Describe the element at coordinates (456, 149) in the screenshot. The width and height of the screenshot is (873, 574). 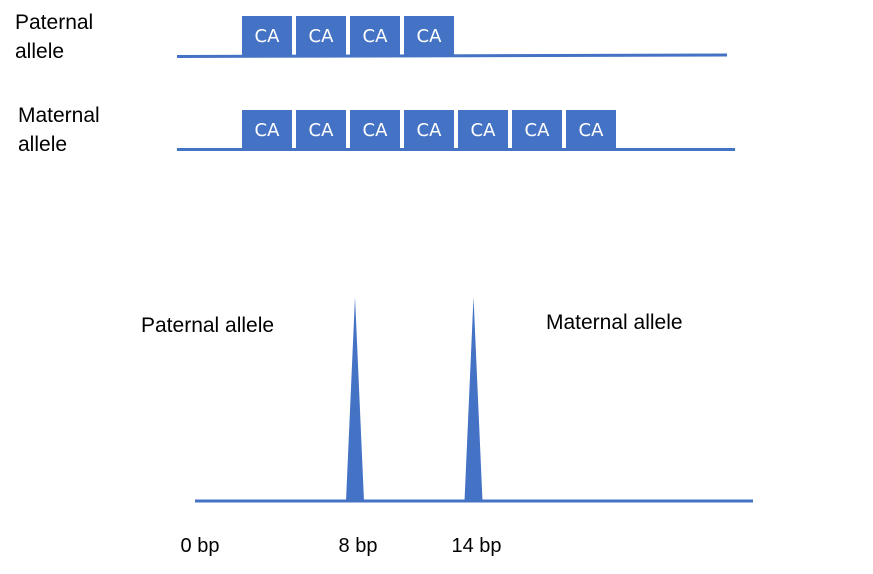
I see `maternal-allele-strand` at that location.